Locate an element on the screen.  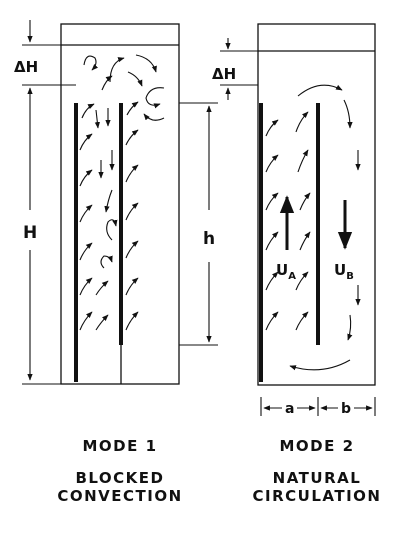
small-height-label: h is located at coordinates (209, 239).